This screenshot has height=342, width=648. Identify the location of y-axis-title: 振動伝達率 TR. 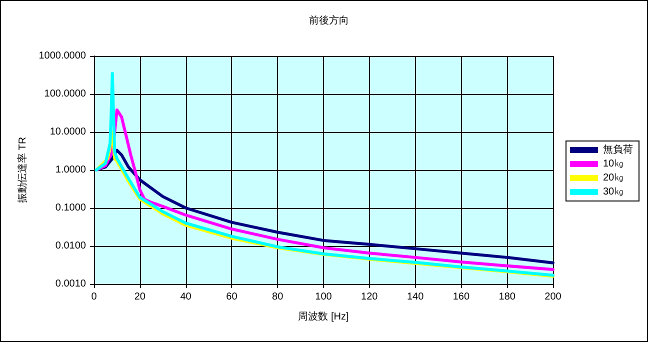
(22, 170).